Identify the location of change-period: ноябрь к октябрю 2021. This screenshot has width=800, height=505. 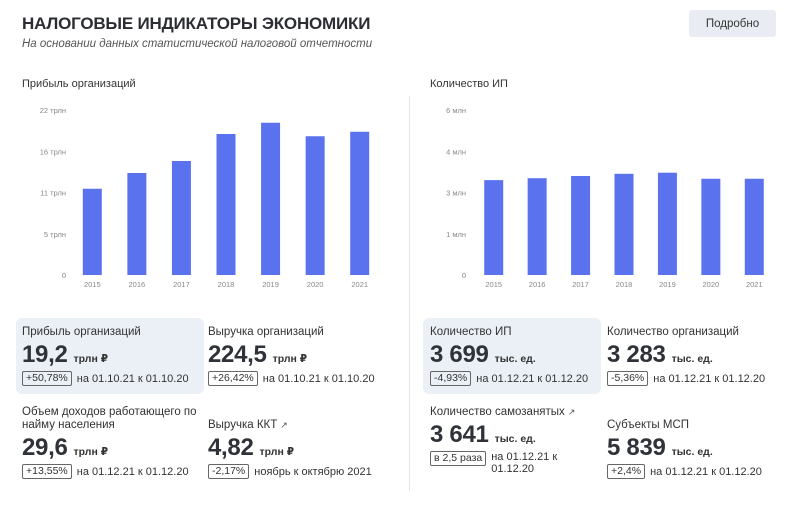
(313, 471).